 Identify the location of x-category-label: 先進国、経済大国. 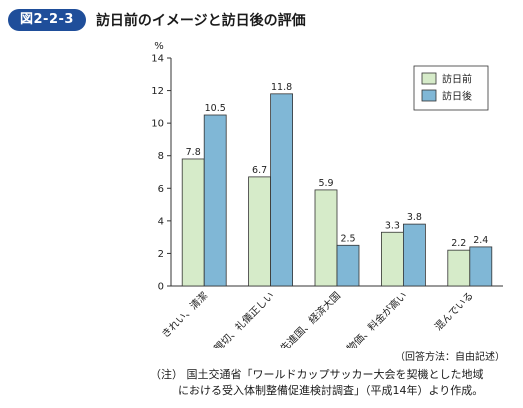
(310, 318).